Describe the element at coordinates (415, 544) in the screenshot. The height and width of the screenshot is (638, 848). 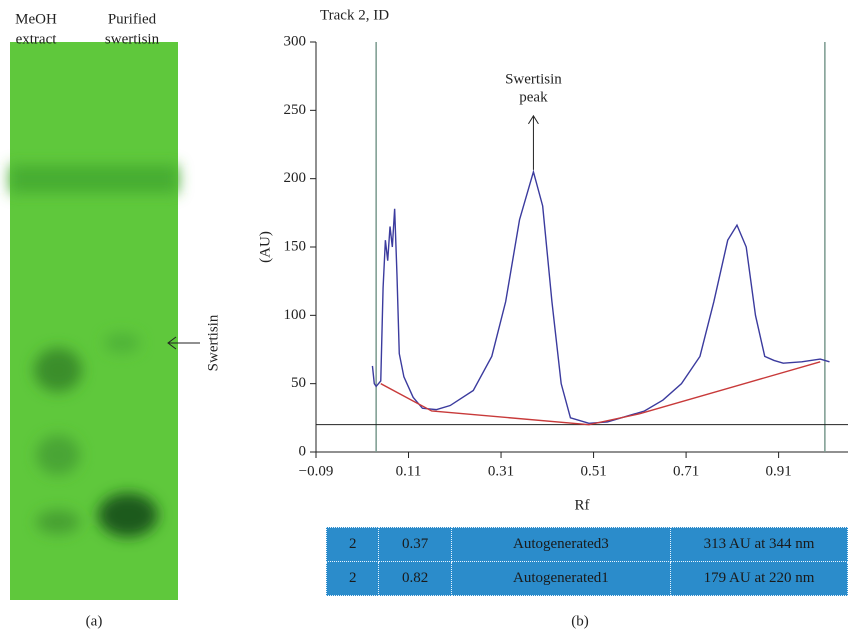
I see `table-cell: 0.37` at that location.